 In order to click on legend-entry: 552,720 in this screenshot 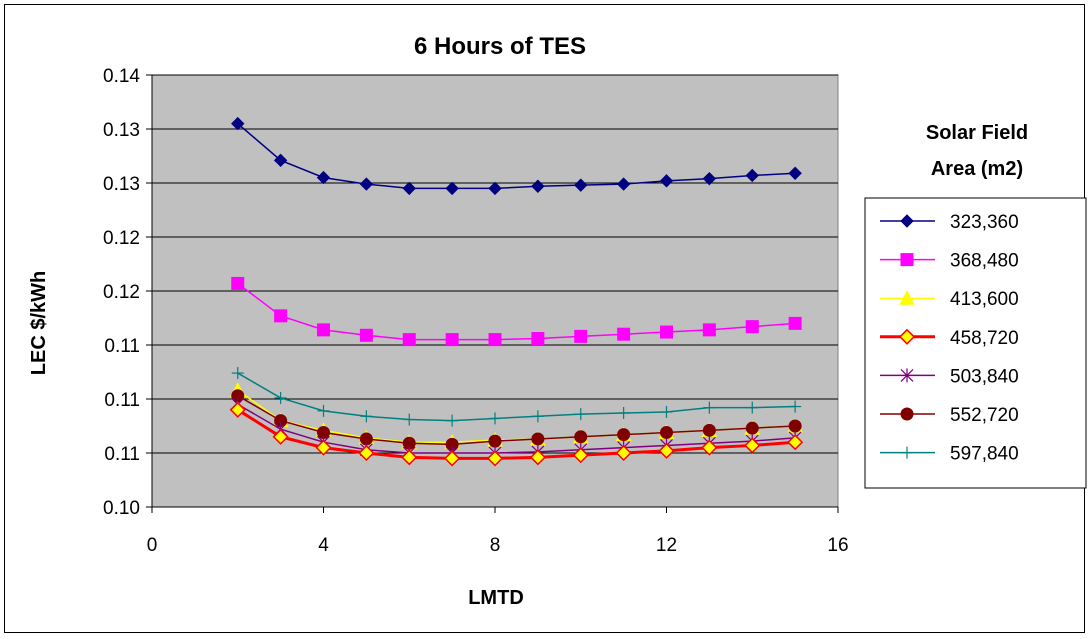, I will do `click(949, 415)`.